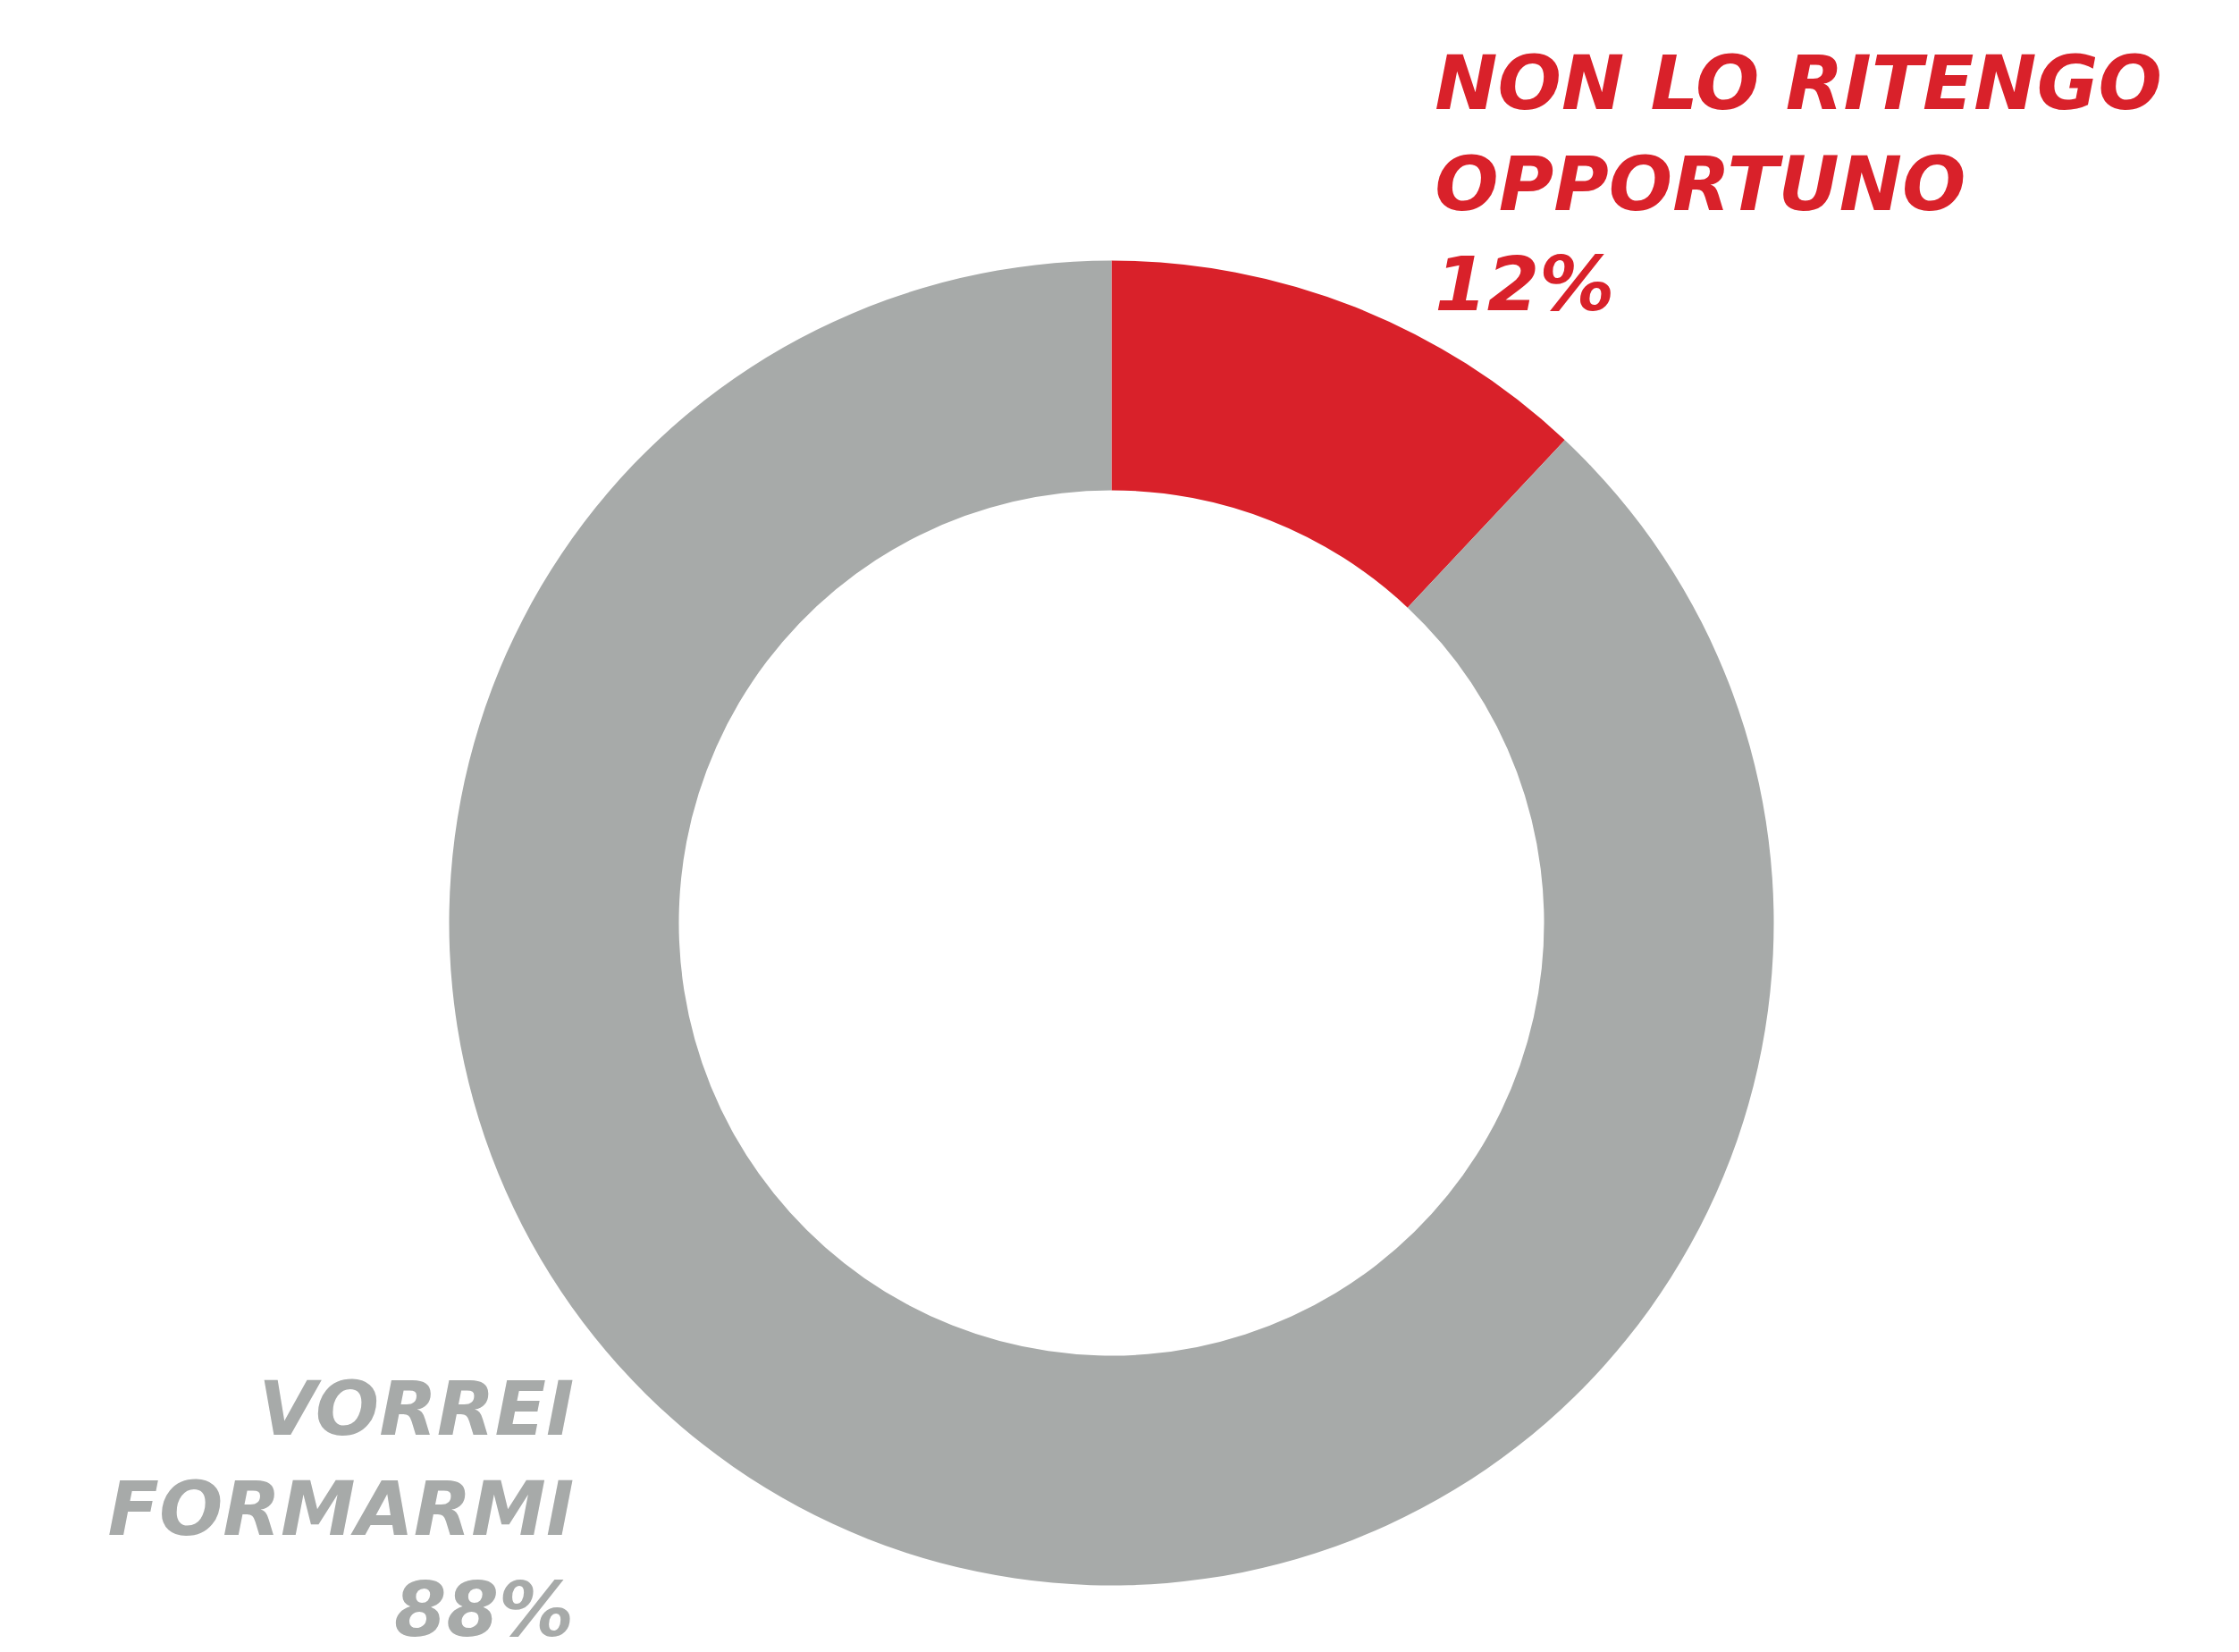  I want to click on slice-label: VORREI FORMARMI, so click(341, 1459).